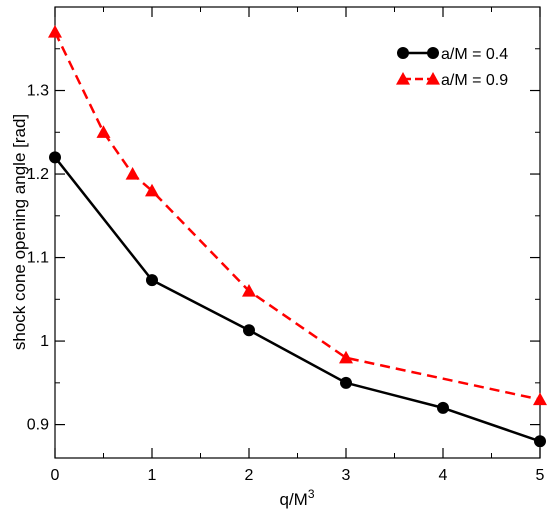 Image resolution: width=550 pixels, height=522 pixels. I want to click on legend-label: a/M = 0.9, so click(474, 80).